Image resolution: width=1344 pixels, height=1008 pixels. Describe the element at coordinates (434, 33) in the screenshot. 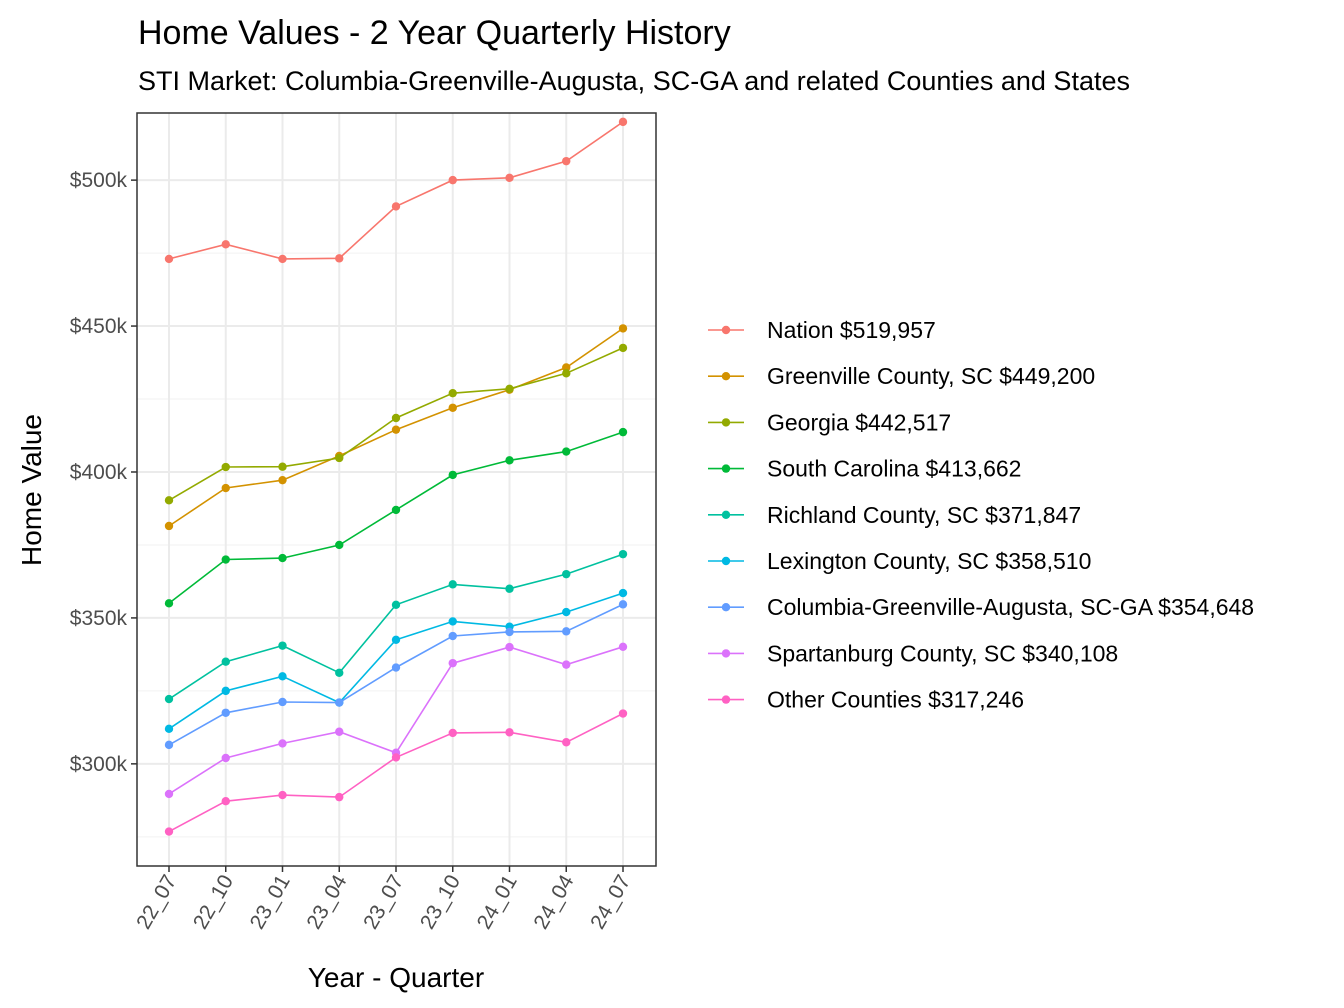

I see `chart-title: Home Values - 2 Year Quarterly History` at that location.